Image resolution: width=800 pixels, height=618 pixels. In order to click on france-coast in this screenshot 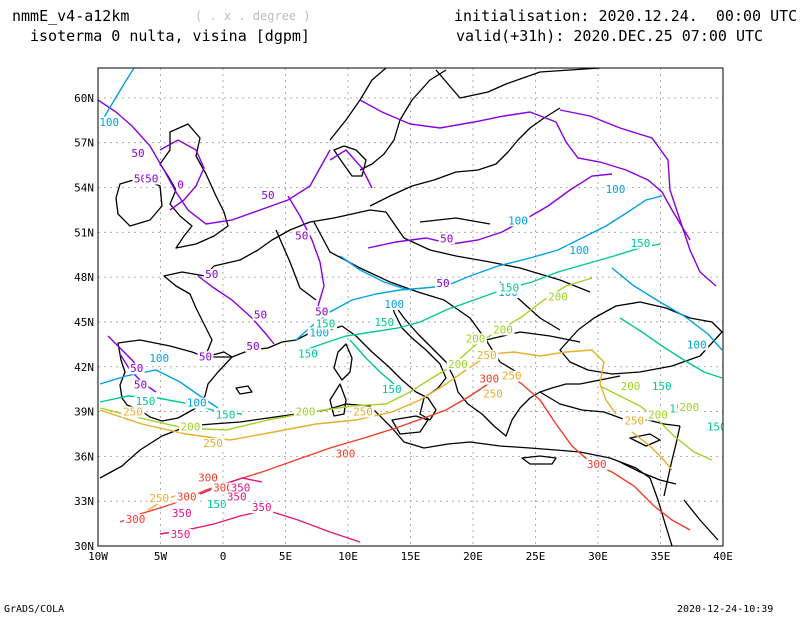, I will do `click(275, 283)`.